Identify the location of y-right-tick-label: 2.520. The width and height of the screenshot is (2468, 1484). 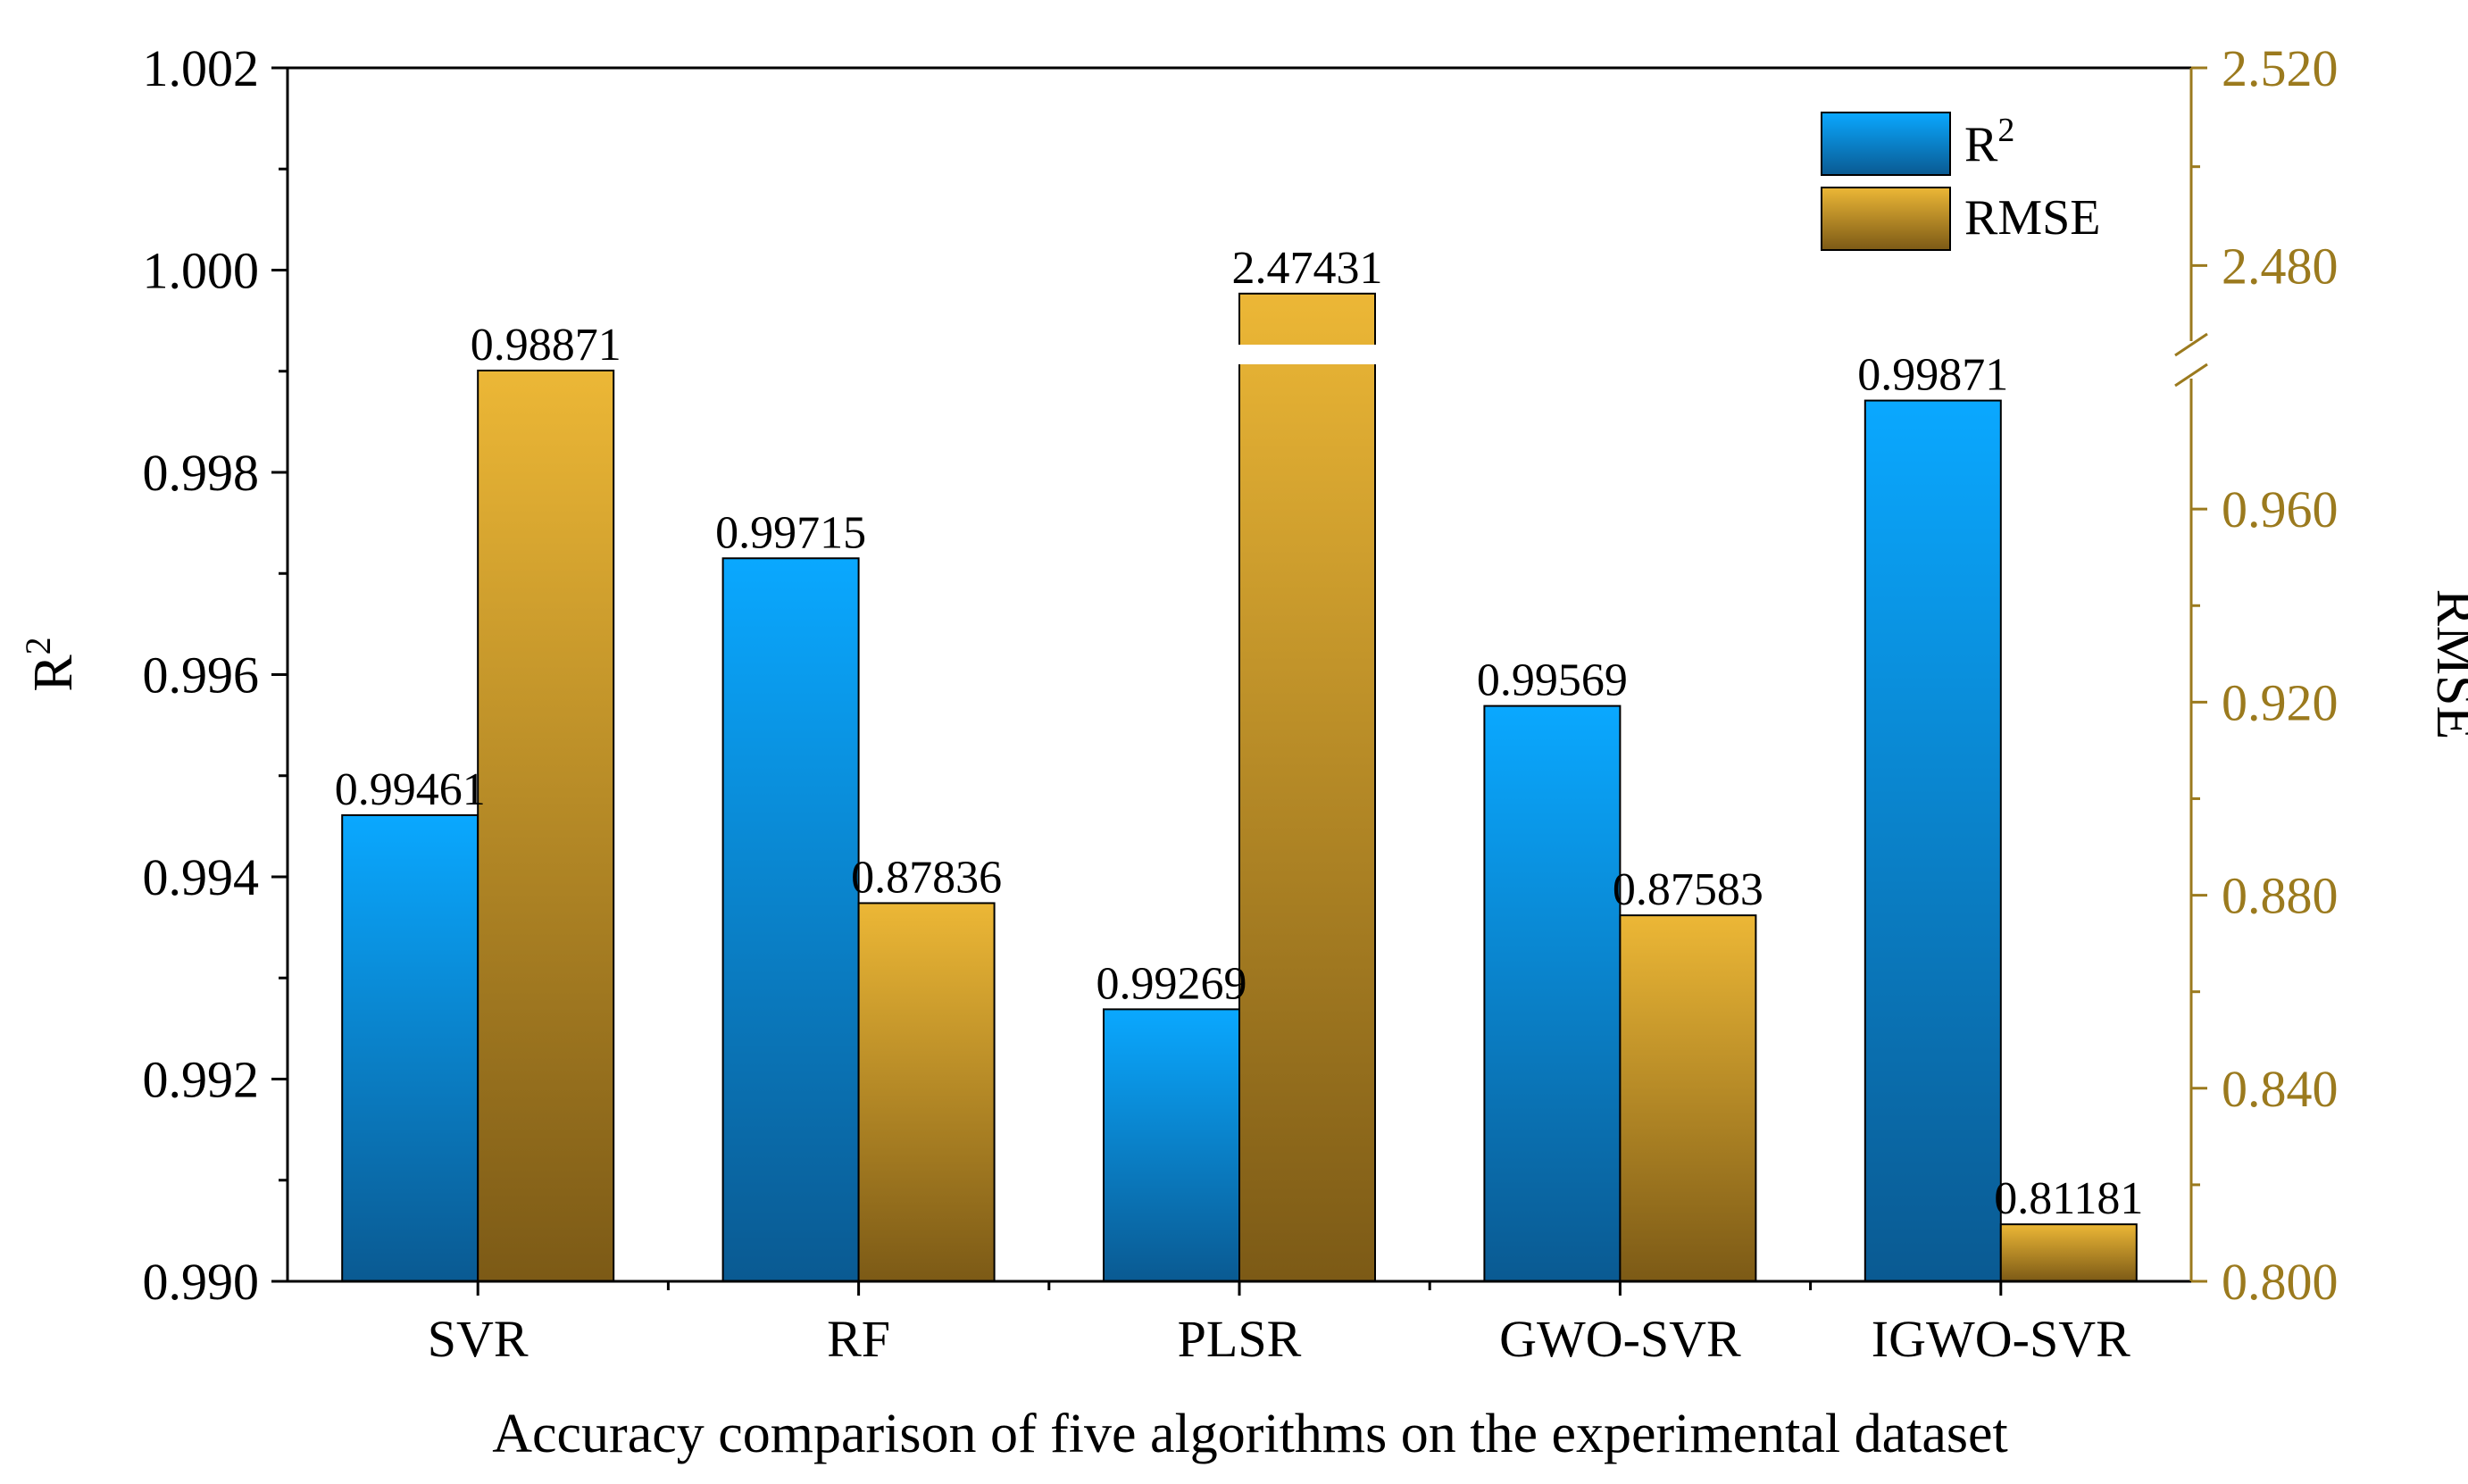
(2280, 68).